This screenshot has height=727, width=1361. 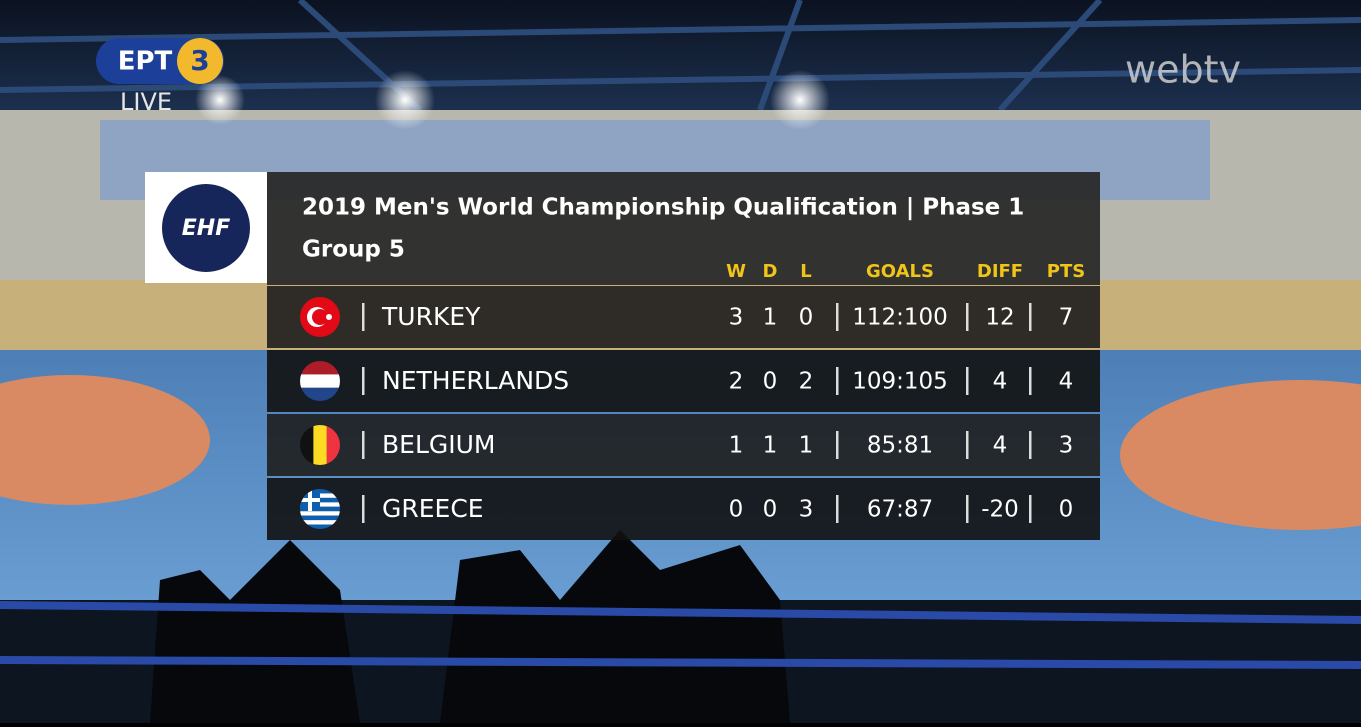 I want to click on cell-goals: 109:105, so click(x=900, y=382).